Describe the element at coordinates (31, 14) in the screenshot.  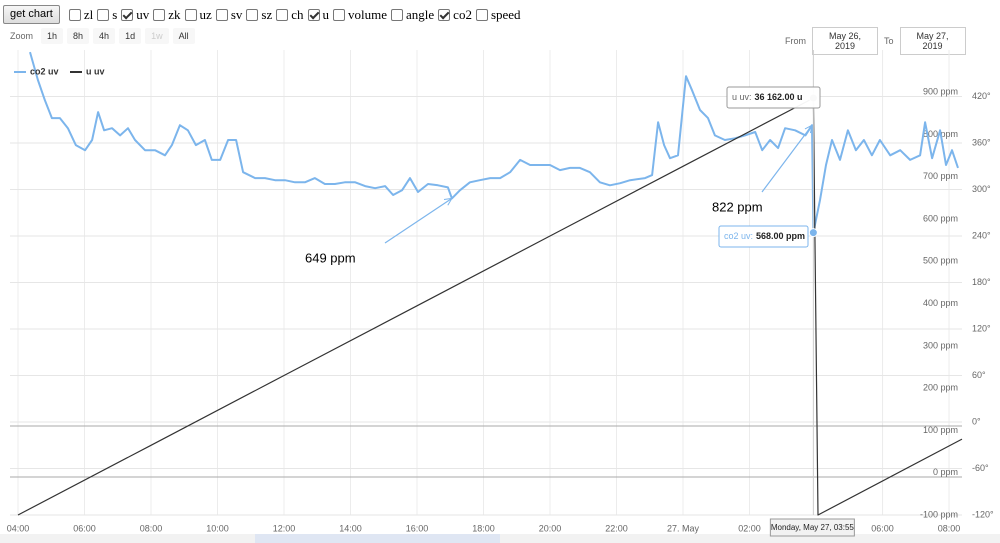
I see `get-chart-button: get chart` at that location.